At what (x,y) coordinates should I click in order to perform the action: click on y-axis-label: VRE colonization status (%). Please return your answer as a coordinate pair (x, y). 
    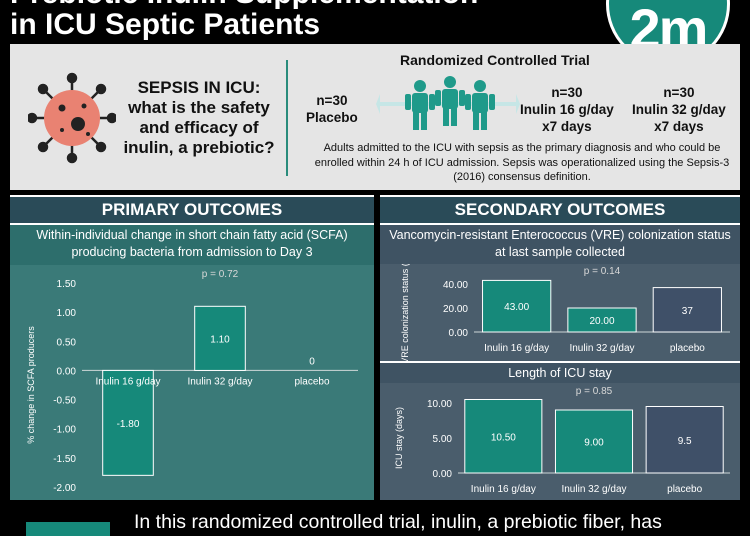
    Looking at the image, I should click on (405, 312).